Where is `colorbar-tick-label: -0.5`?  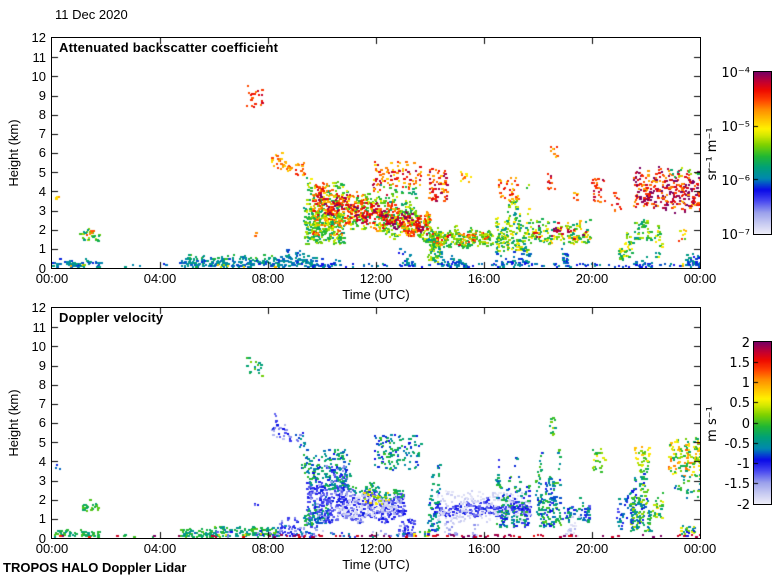 colorbar-tick-label: -0.5 is located at coordinates (737, 444).